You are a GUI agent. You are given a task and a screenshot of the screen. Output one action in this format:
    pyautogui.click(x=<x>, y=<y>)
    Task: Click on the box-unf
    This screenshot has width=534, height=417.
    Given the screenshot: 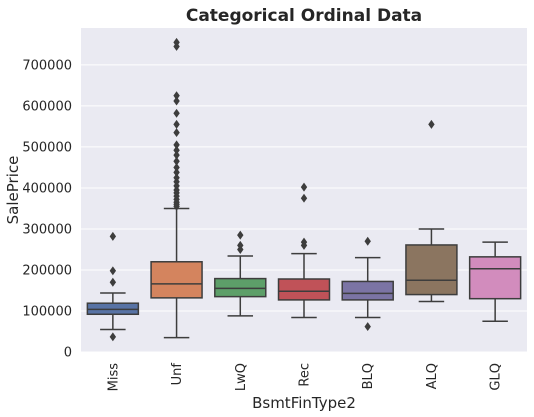 What is the action you would take?
    pyautogui.click(x=176, y=188)
    